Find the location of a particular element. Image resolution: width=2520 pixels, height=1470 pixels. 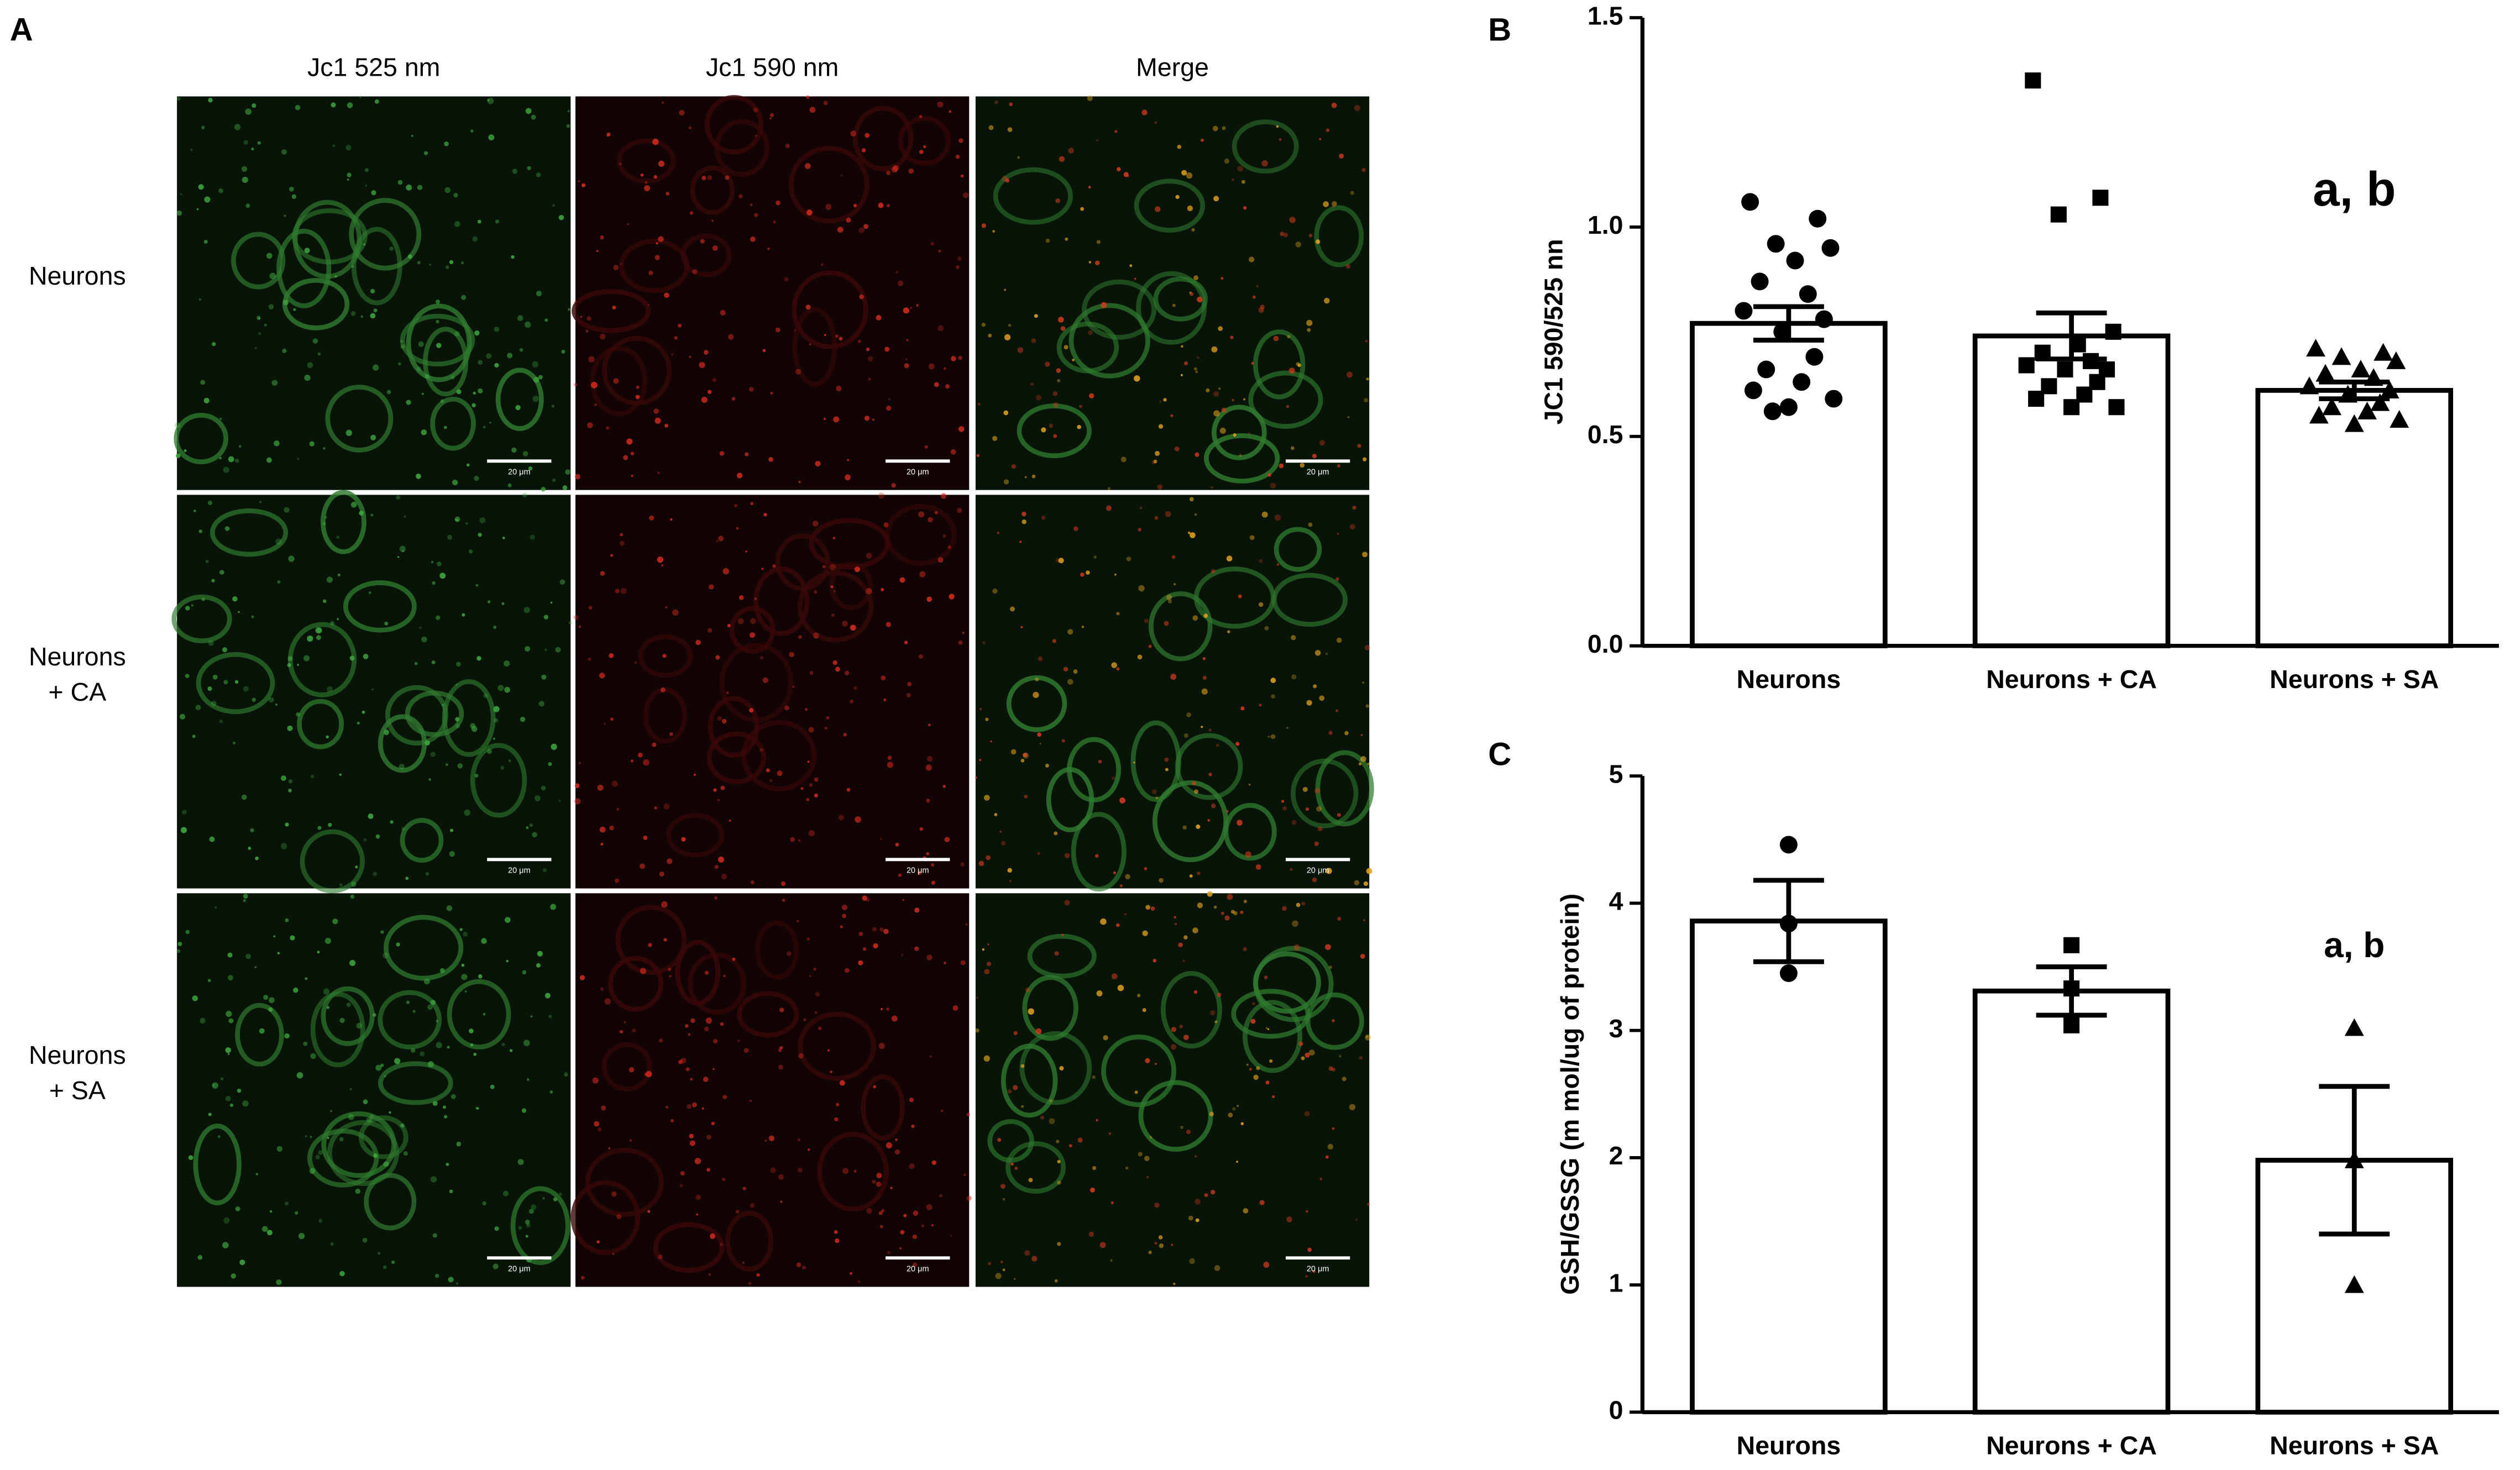

row-label: Neurons is located at coordinates (77, 275).